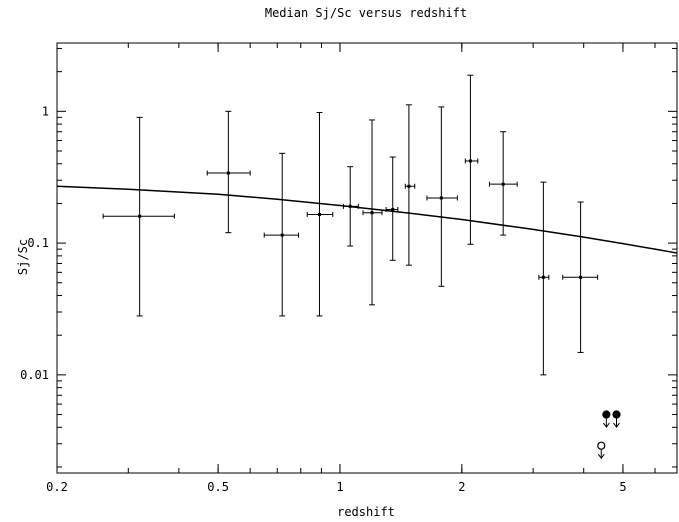  Describe the element at coordinates (609, 435) in the screenshot. I see `upper-limit-markers` at that location.